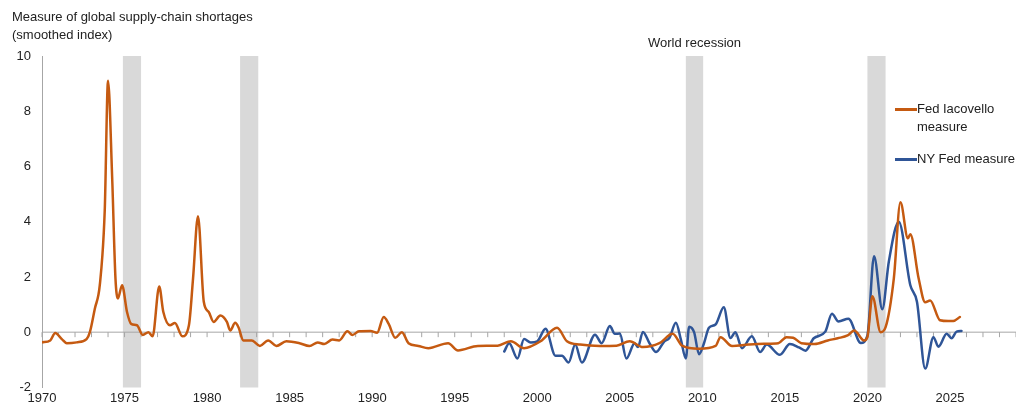  Describe the element at coordinates (23, 55) in the screenshot. I see `y-tick-label: 10` at that location.